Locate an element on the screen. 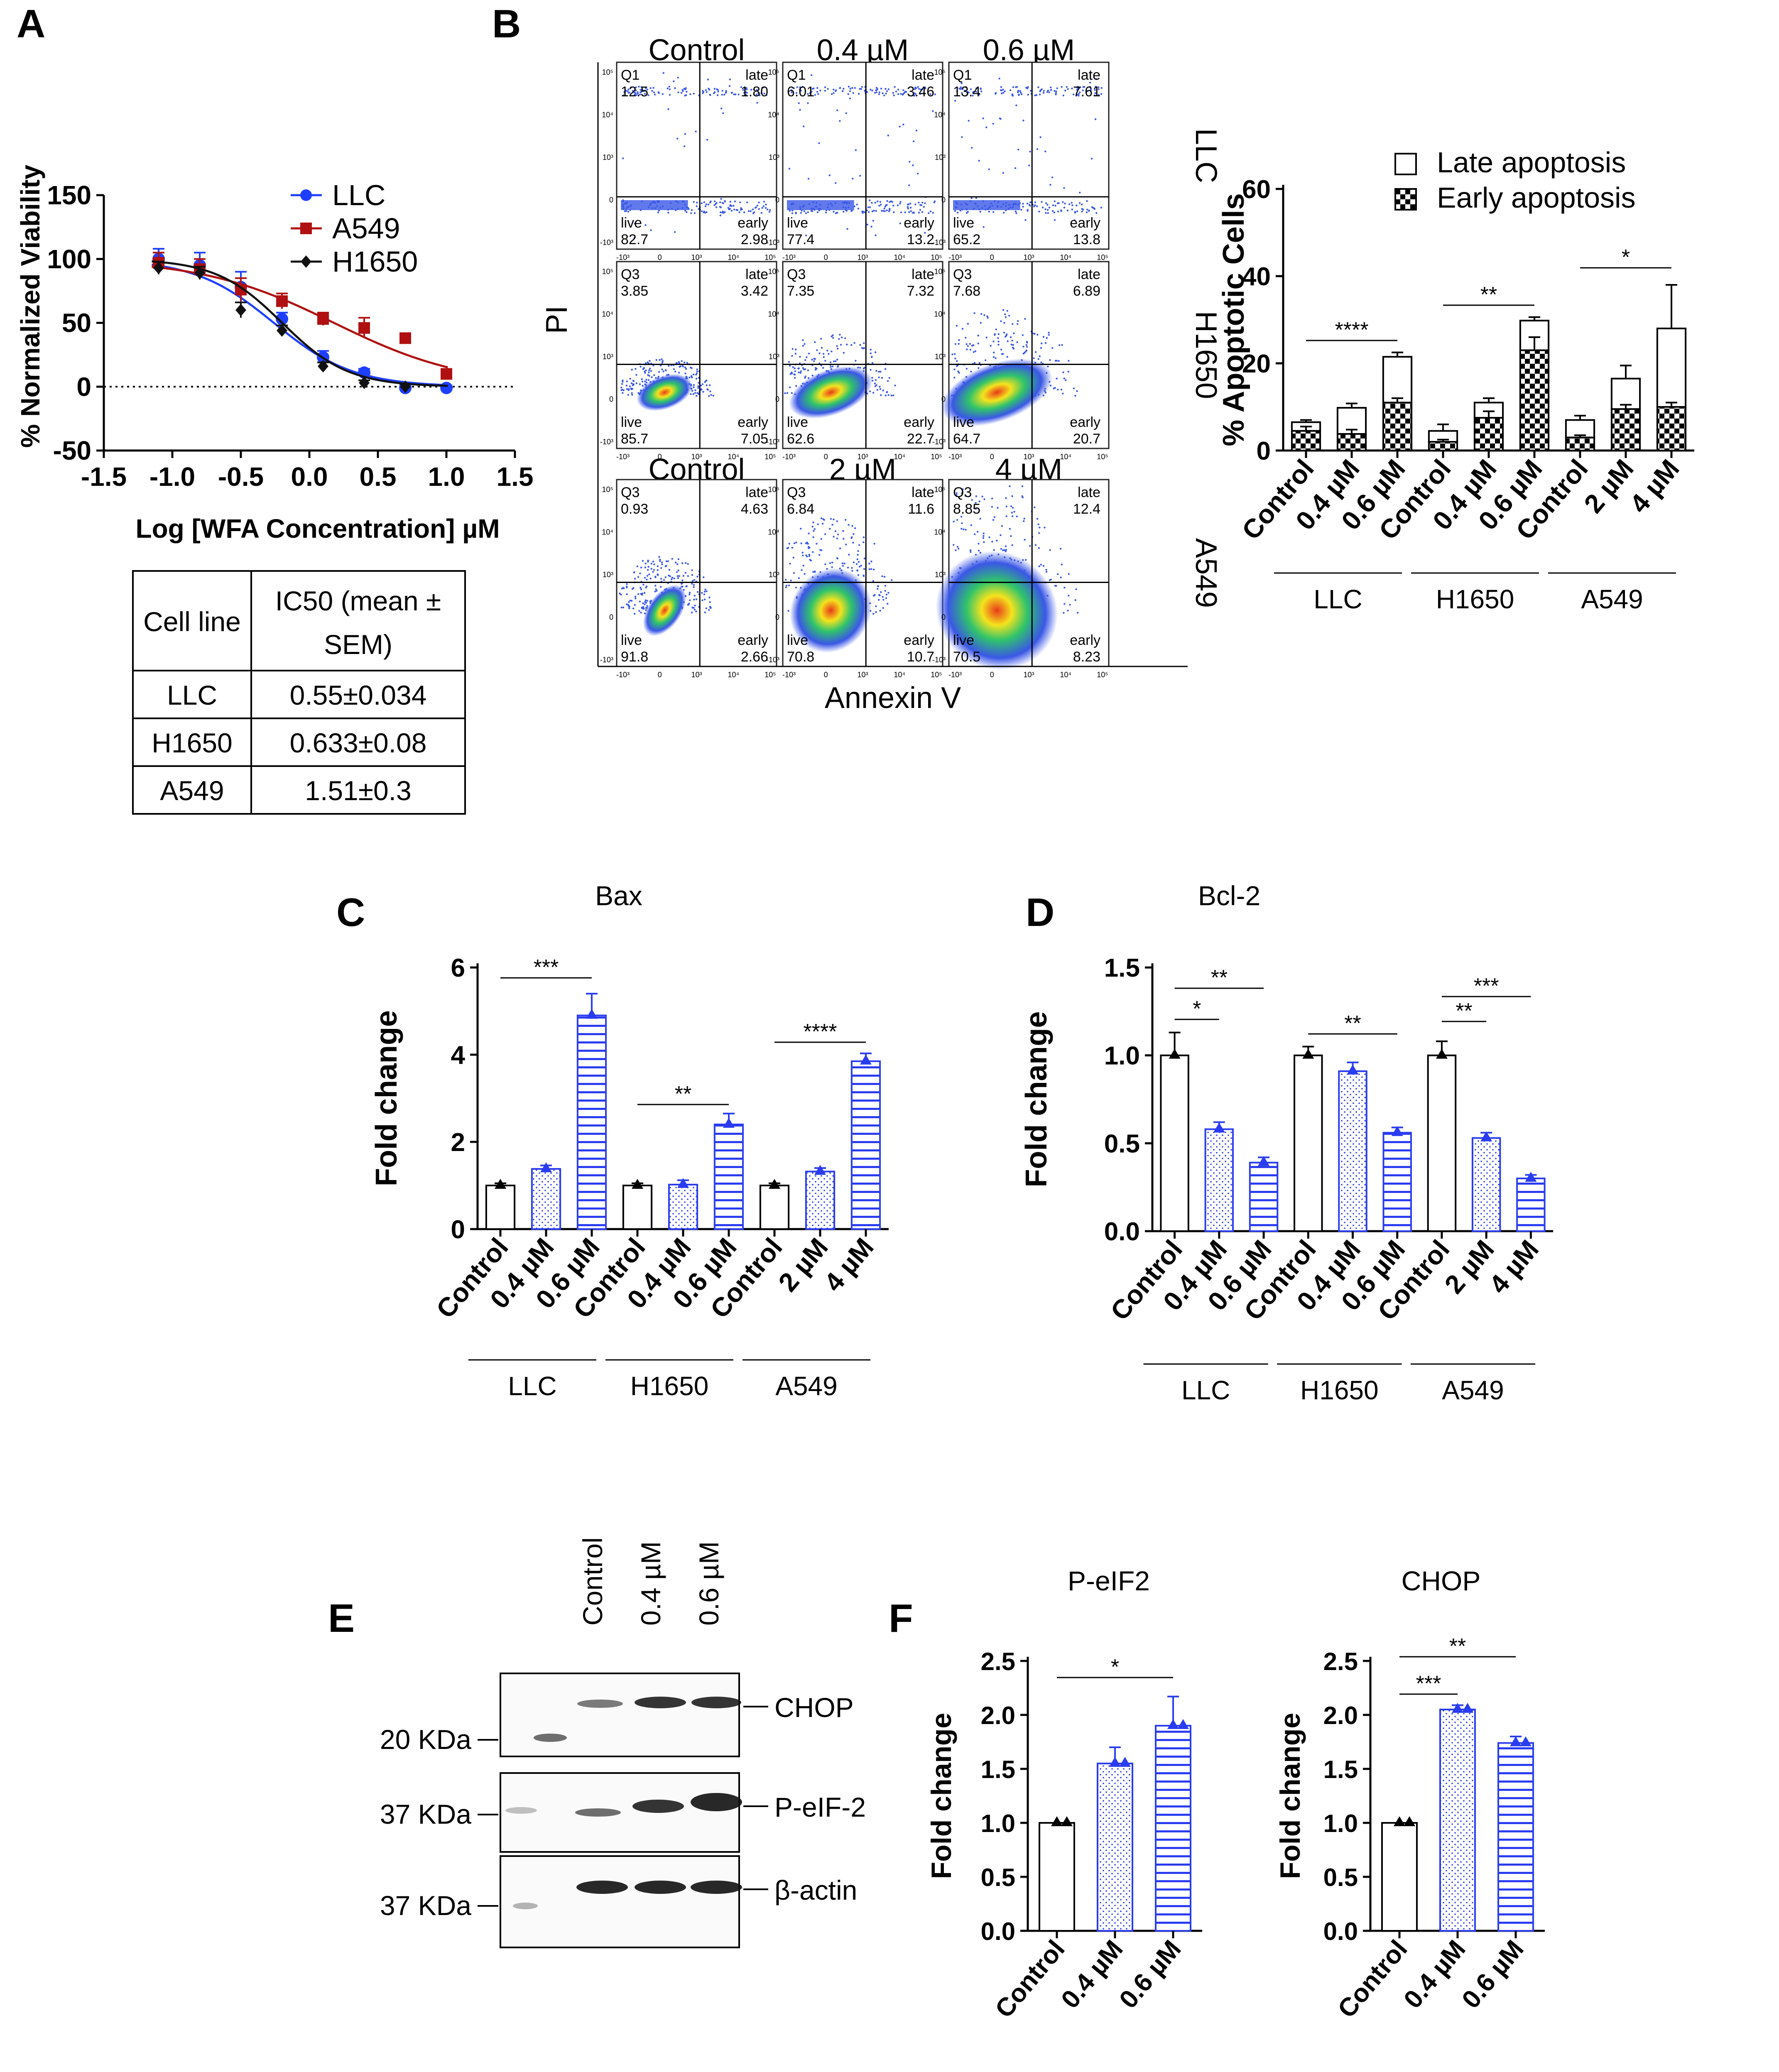 This screenshot has height=2072, width=1779. table-header-cell: Cell line is located at coordinates (192, 621).